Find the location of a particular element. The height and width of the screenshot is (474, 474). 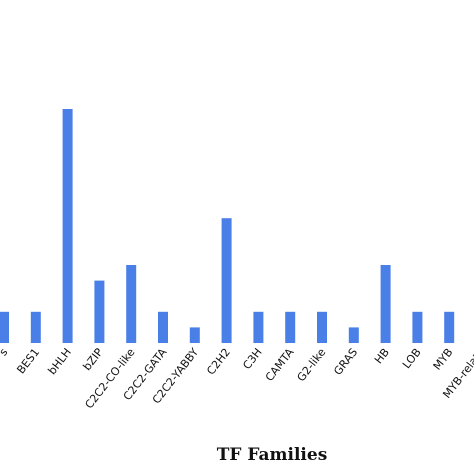

bar-myb is located at coordinates (449, 327).